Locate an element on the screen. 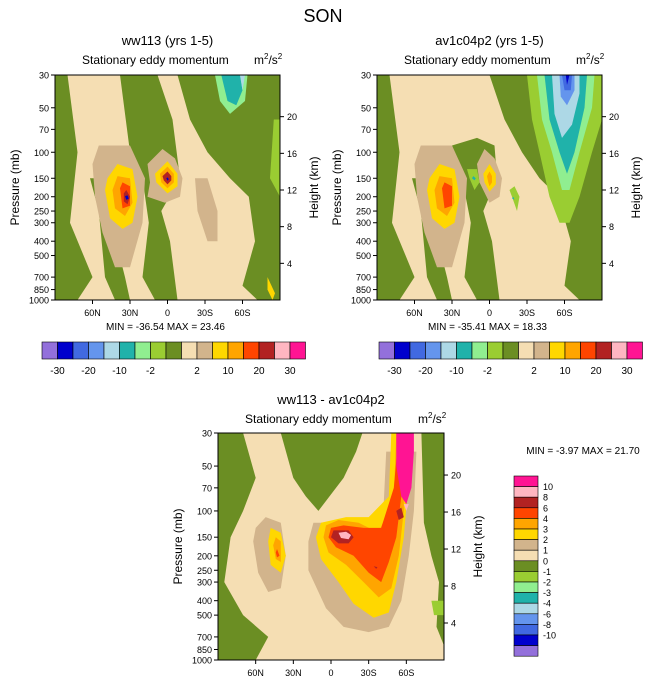  x-tick-label: 60S is located at coordinates (242, 313).